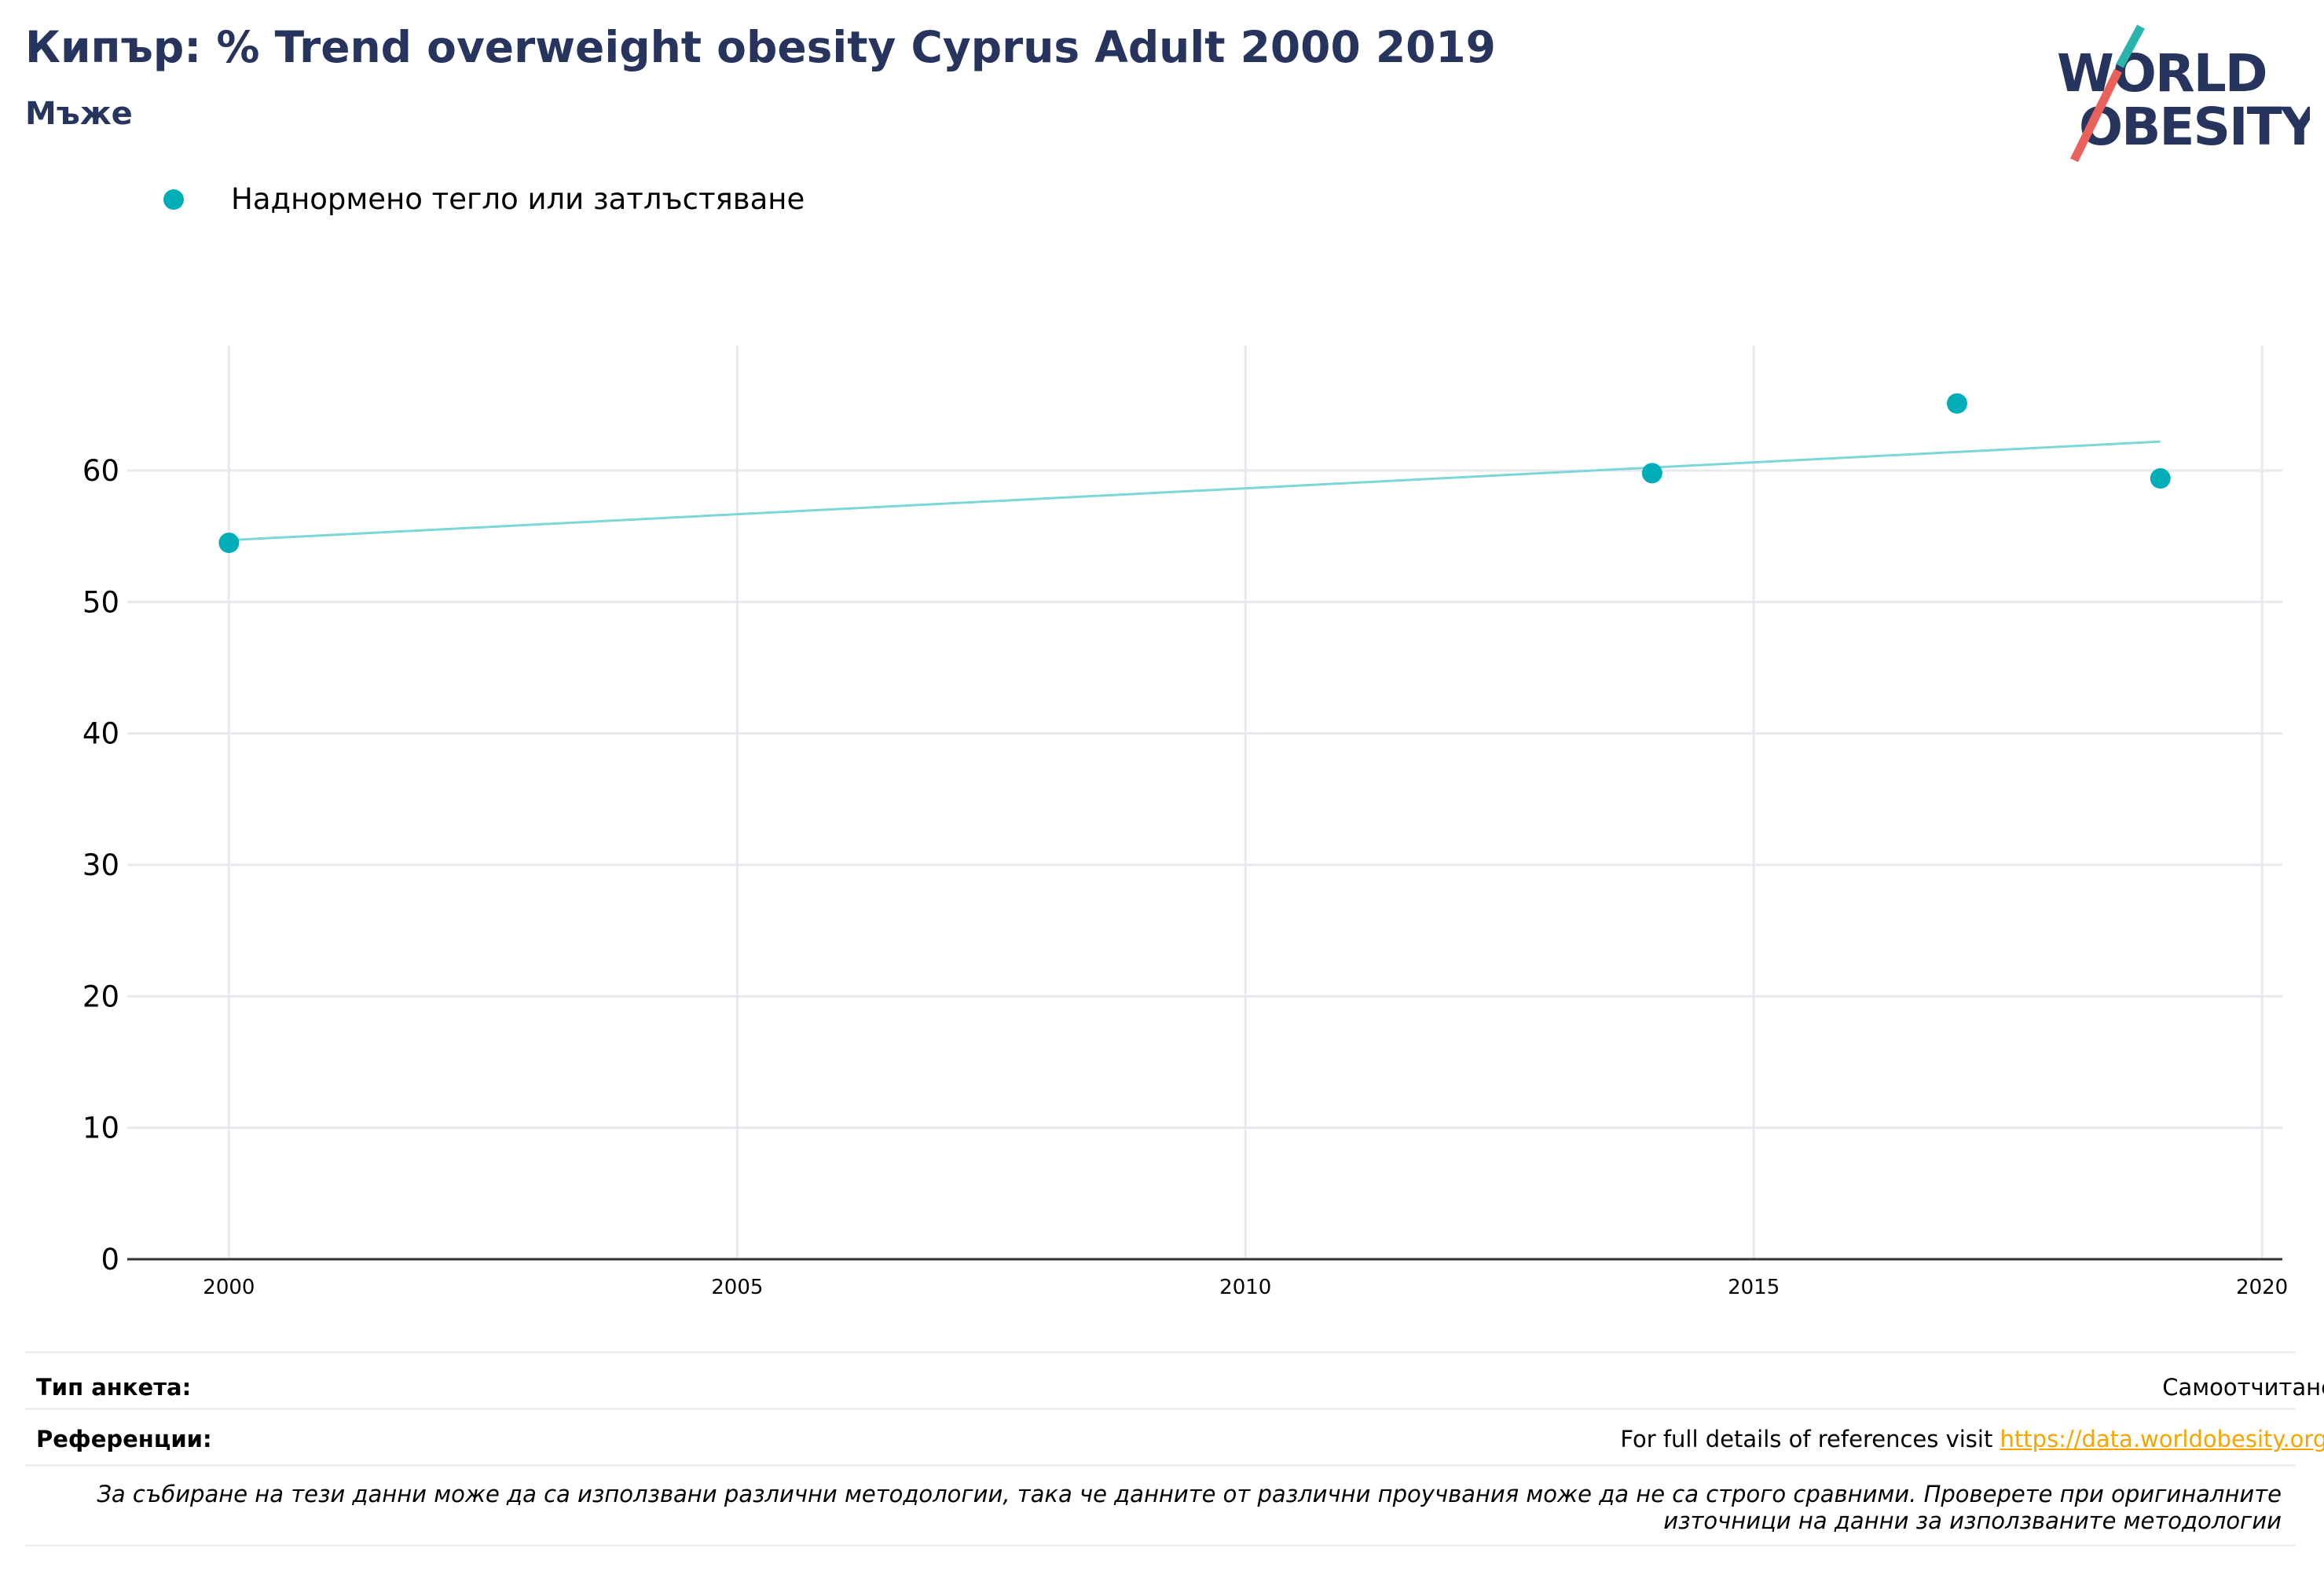 The image size is (2324, 1586). I want to click on y-tick-label: 50, so click(100, 602).